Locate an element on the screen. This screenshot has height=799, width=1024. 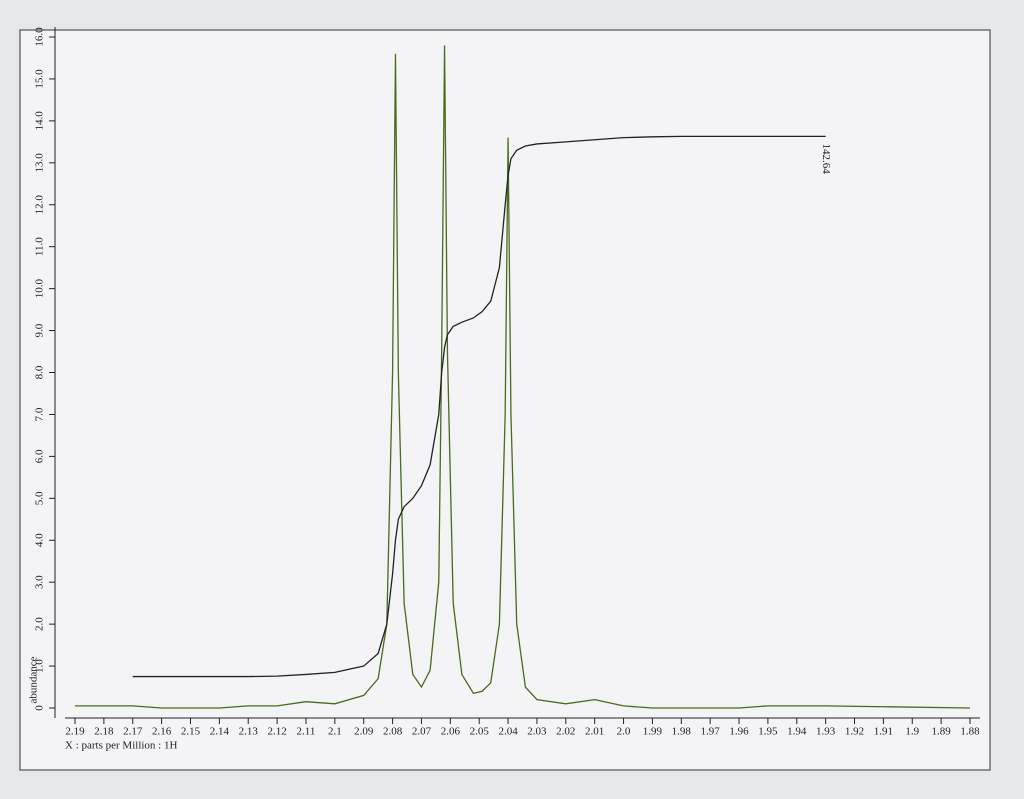
y-tick-label: 10.0 is located at coordinates (40, 289).